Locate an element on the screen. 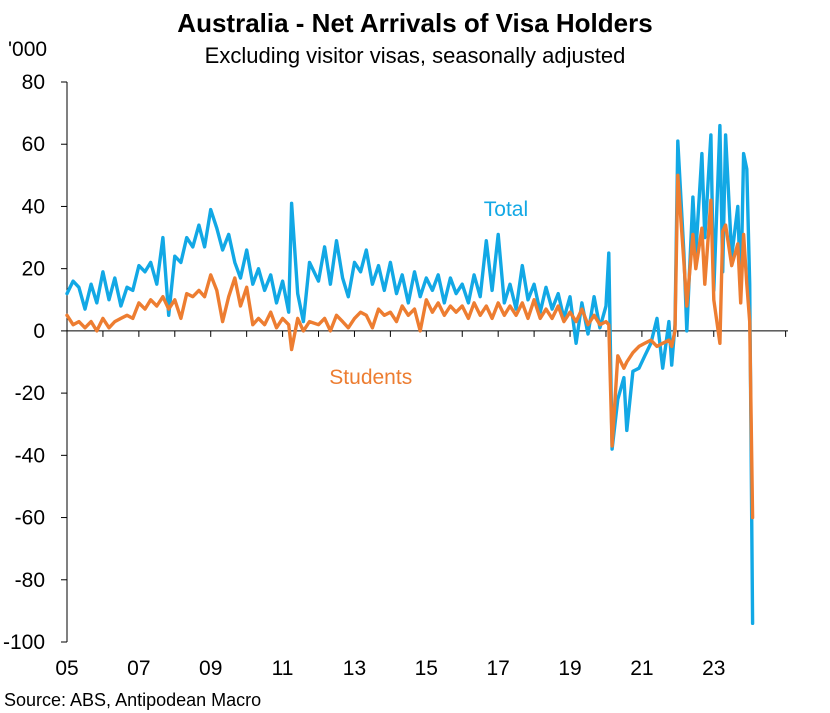 This screenshot has width=830, height=713. x-tick-label: 13 is located at coordinates (354, 668).